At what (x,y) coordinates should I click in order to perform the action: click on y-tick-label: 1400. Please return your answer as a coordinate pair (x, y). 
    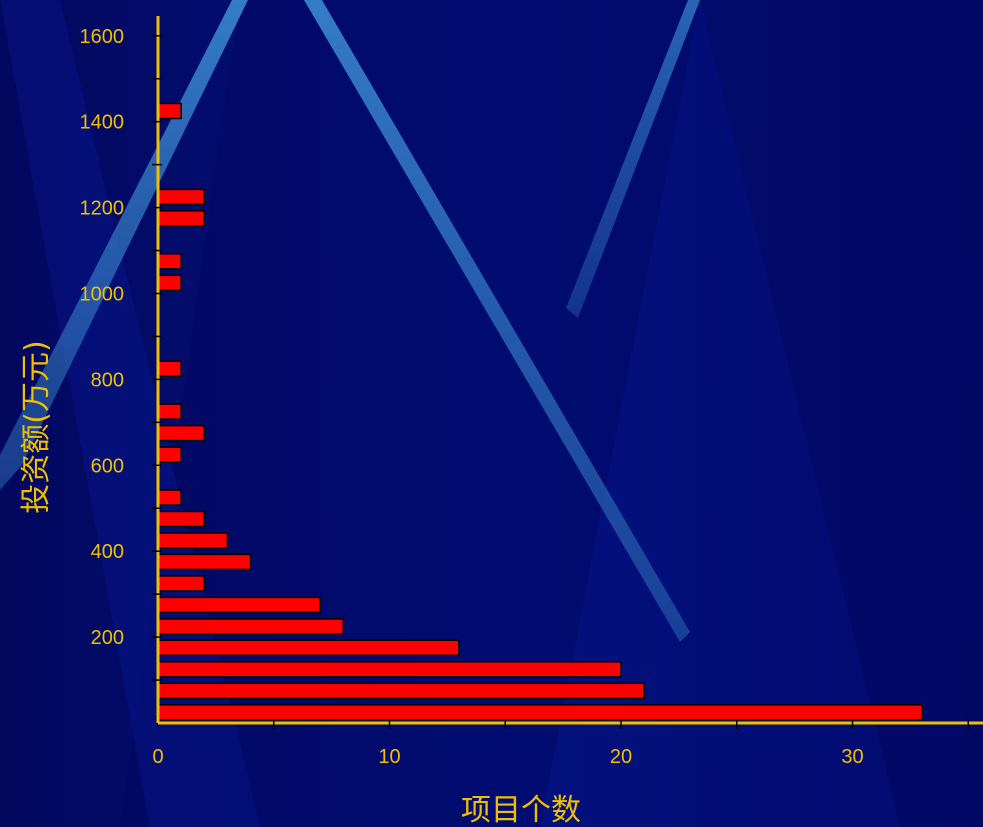
    Looking at the image, I should click on (102, 123).